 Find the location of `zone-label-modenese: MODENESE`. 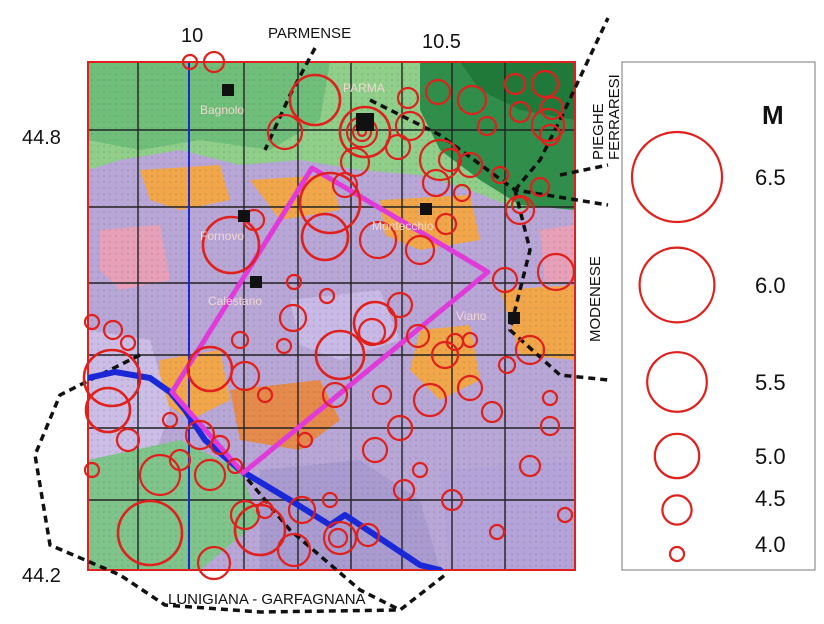

zone-label-modenese: MODENESE is located at coordinates (595, 299).